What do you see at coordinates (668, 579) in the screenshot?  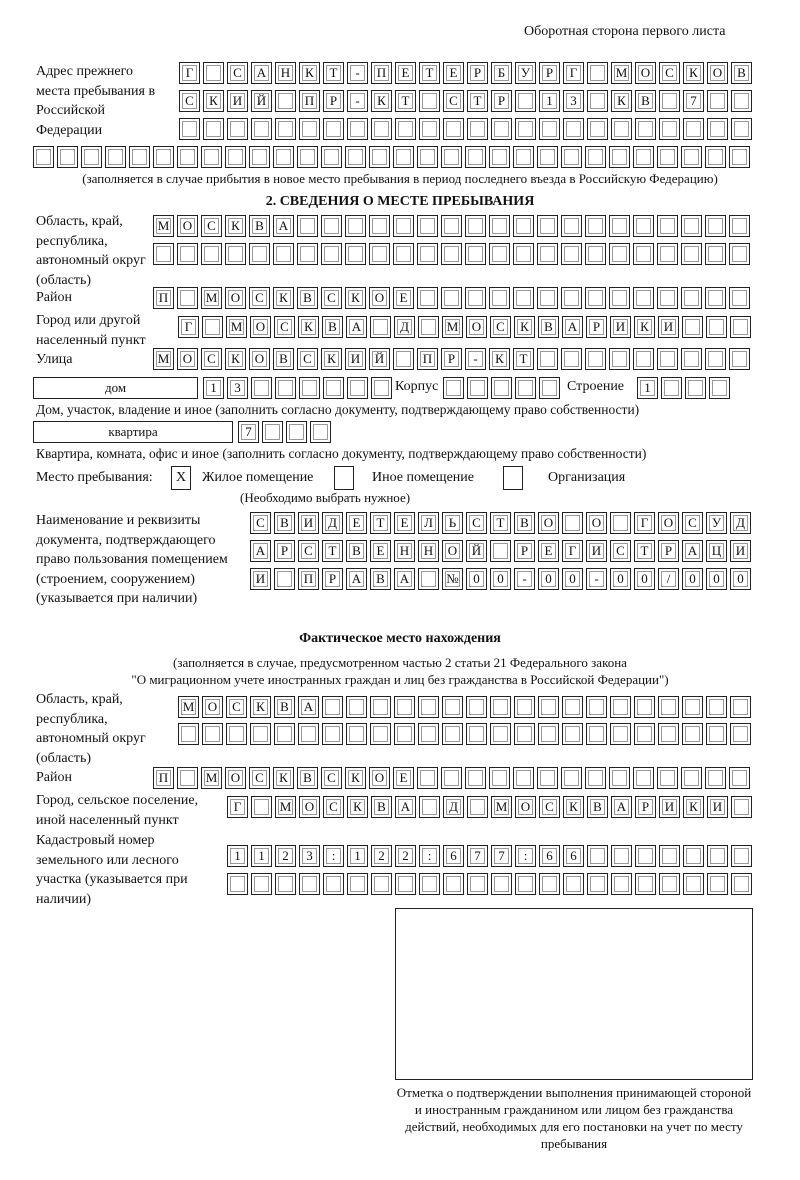 I see `char-cell: /` at bounding box center [668, 579].